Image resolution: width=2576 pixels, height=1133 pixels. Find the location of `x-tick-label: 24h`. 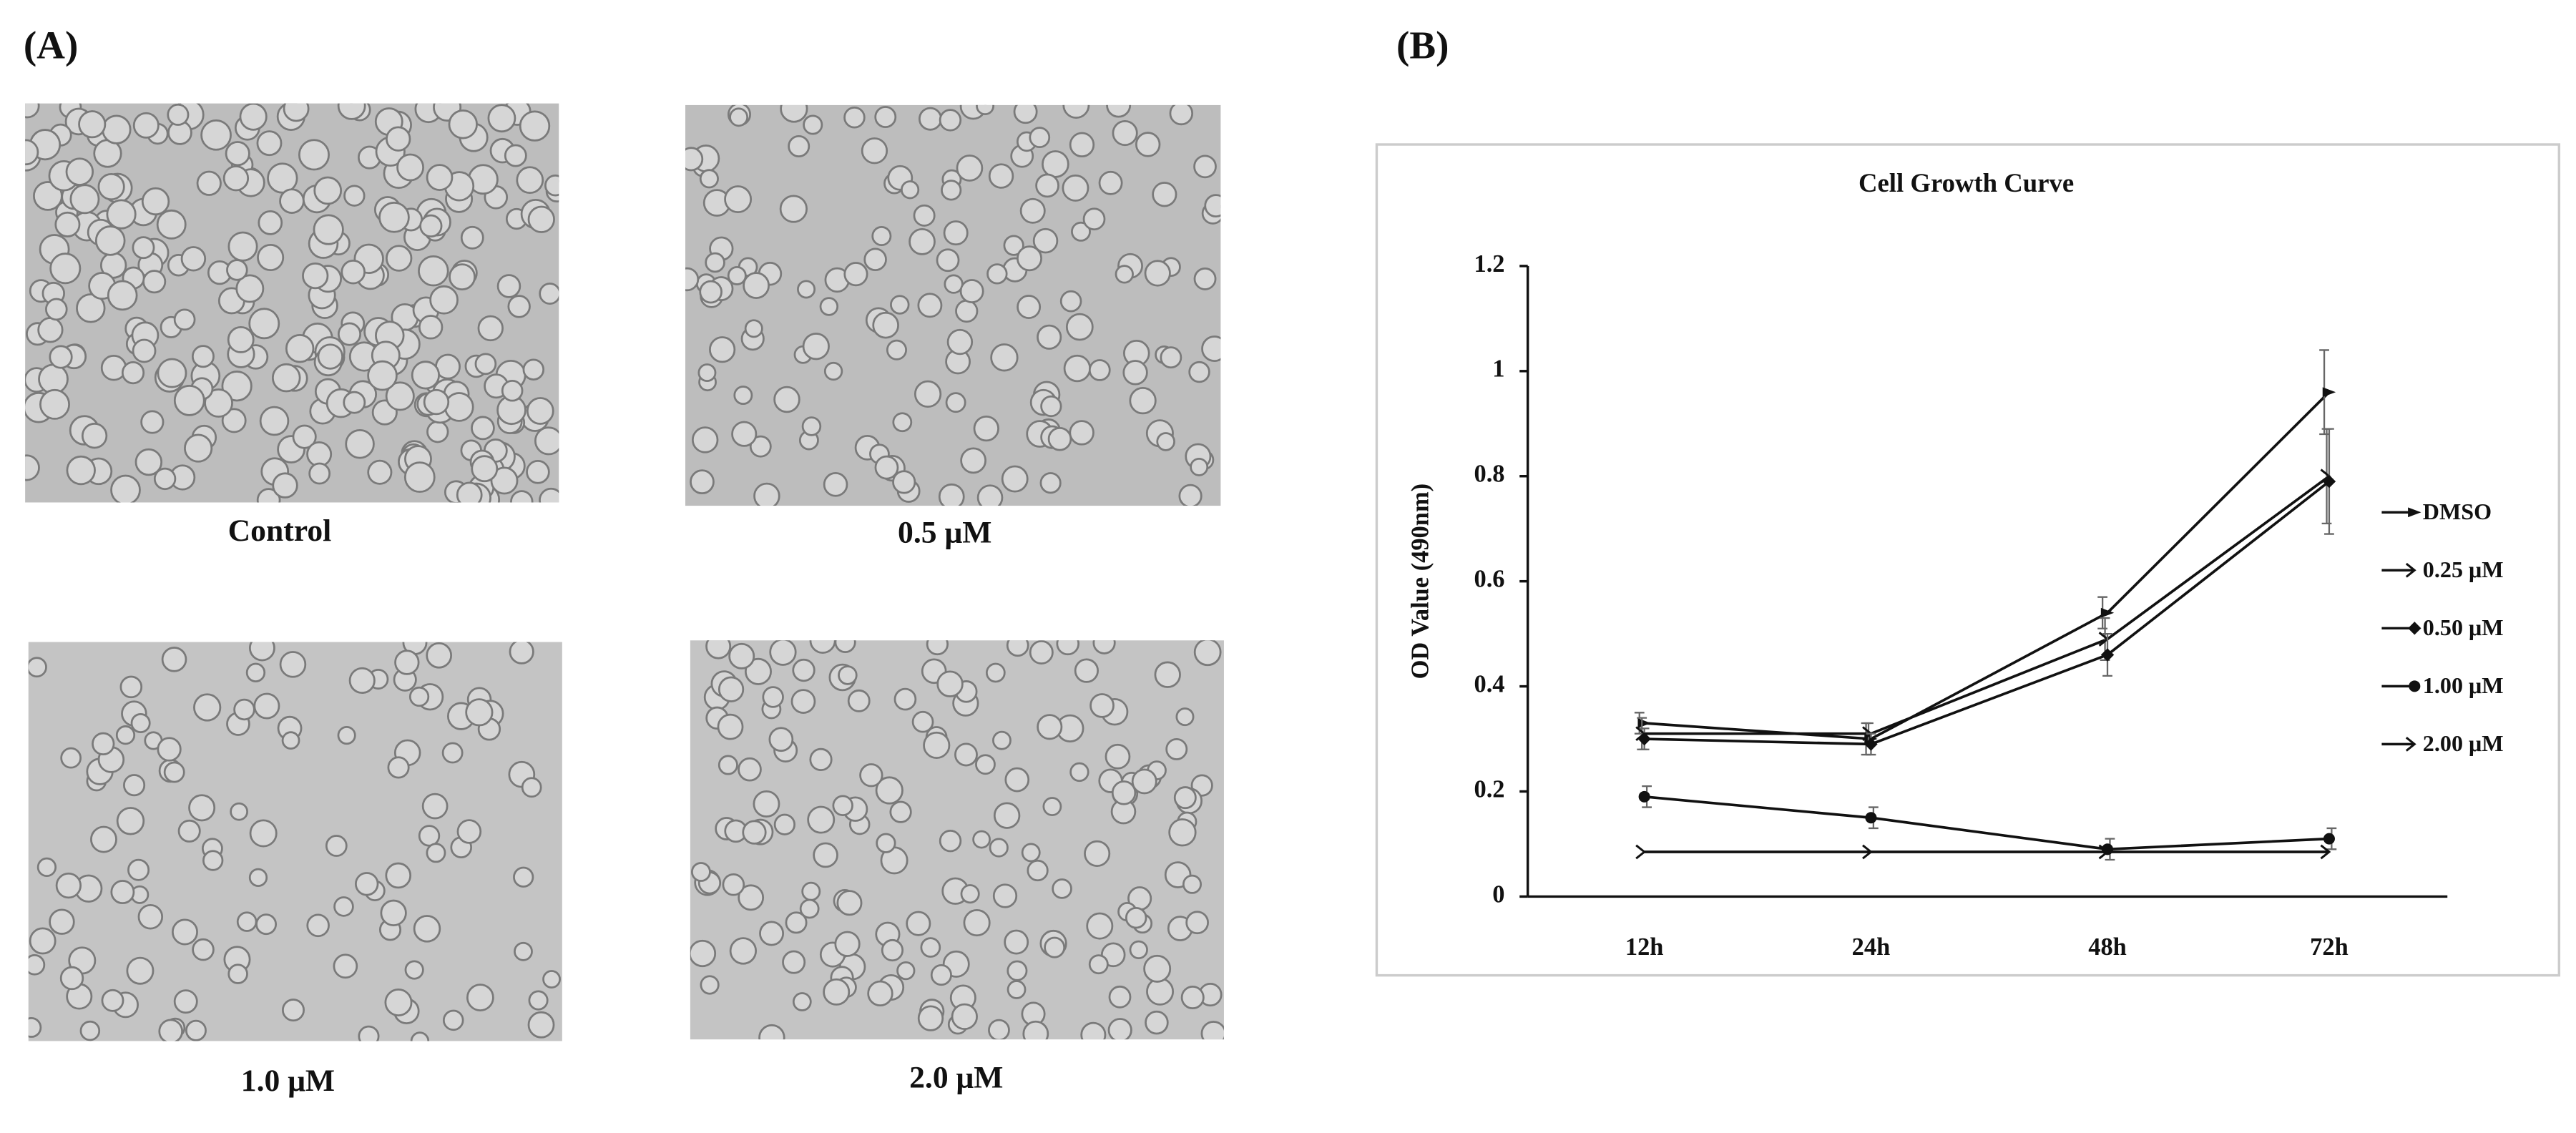

x-tick-label: 24h is located at coordinates (1871, 947).